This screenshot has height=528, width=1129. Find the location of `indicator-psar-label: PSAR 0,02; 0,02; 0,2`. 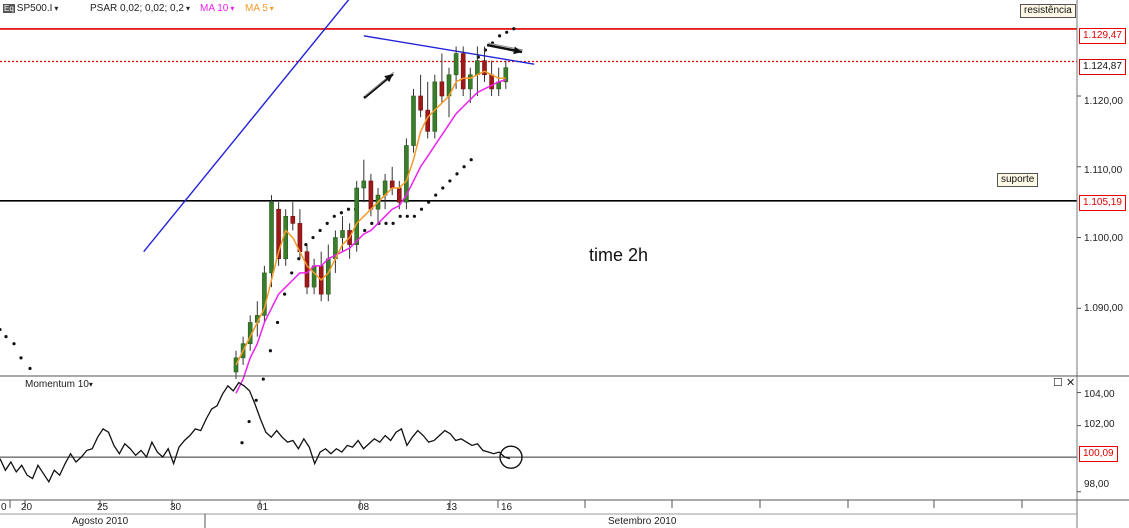

indicator-psar-label: PSAR 0,02; 0,02; 0,2 is located at coordinates (137, 8).